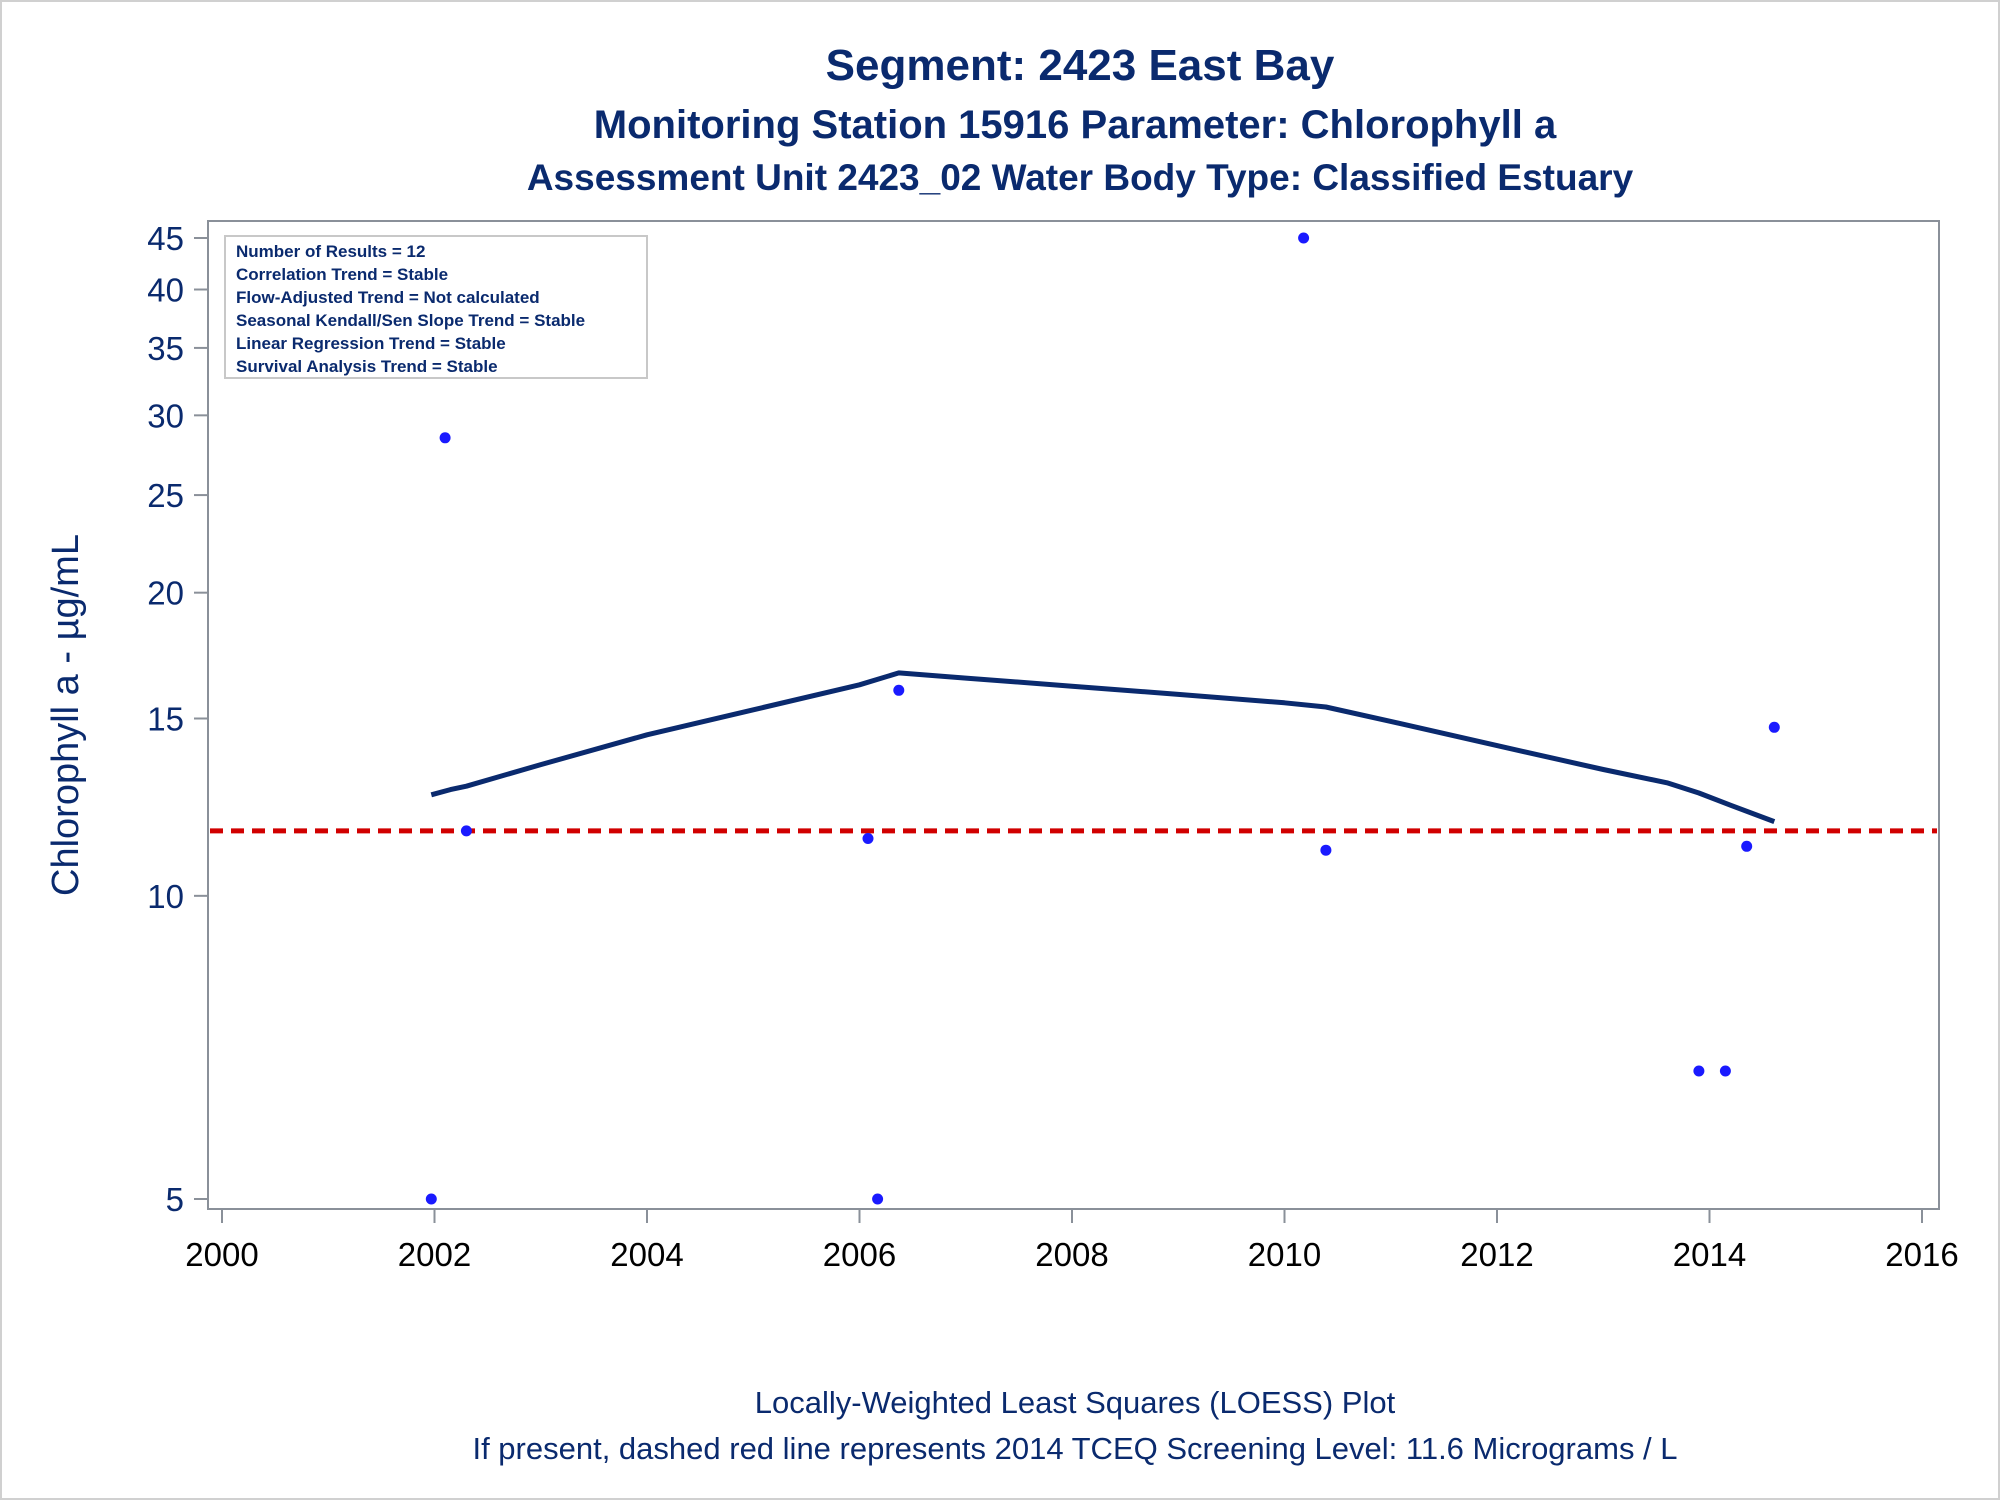 The width and height of the screenshot is (2000, 1500). What do you see at coordinates (434, 1254) in the screenshot?
I see `x-tick-label: 2002` at bounding box center [434, 1254].